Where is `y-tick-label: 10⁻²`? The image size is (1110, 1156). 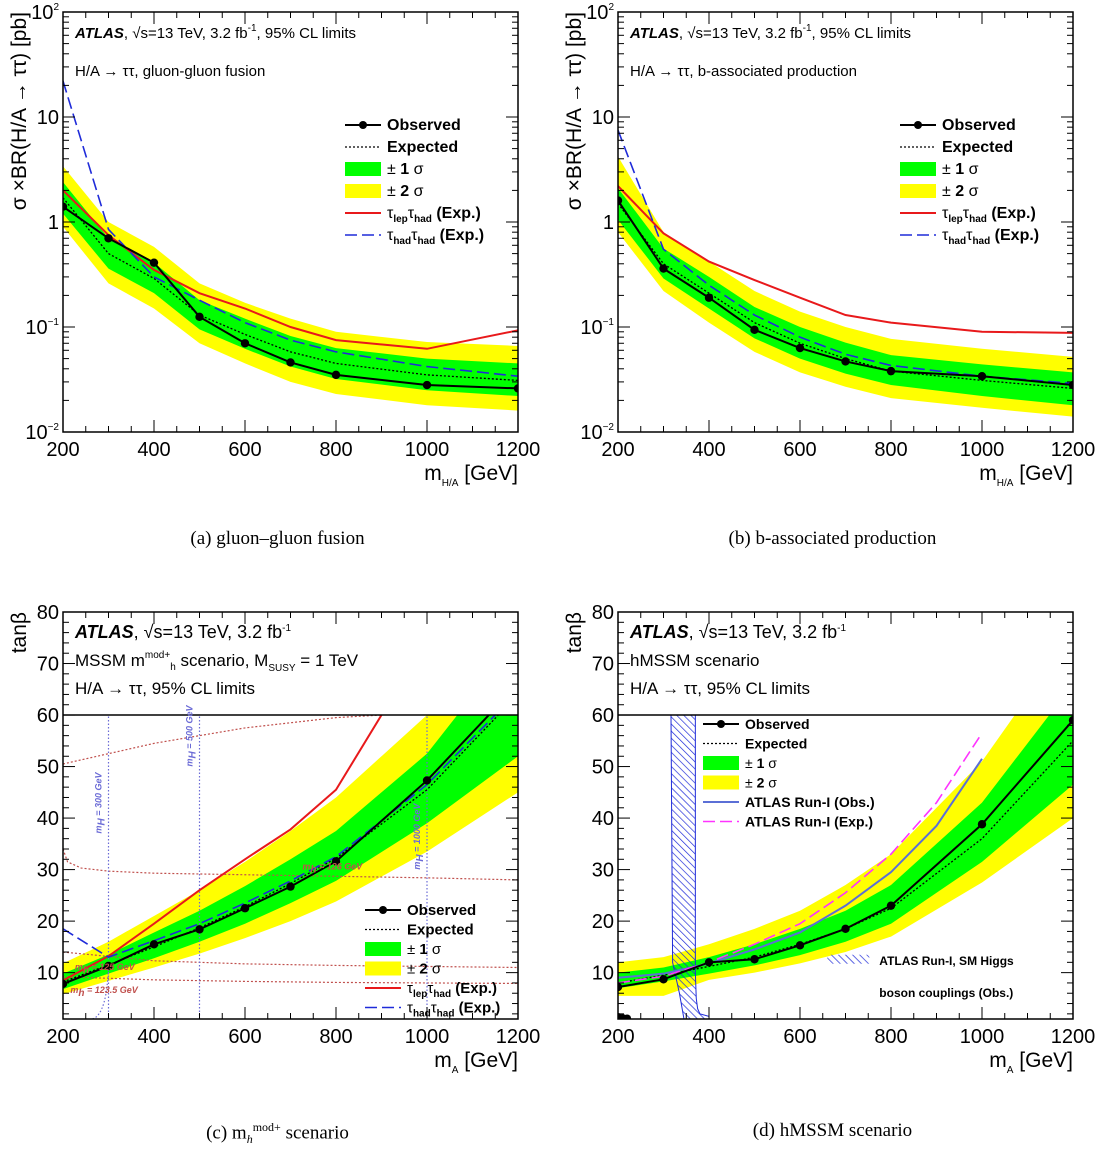 y-tick-label: 10⁻² is located at coordinates (597, 433).